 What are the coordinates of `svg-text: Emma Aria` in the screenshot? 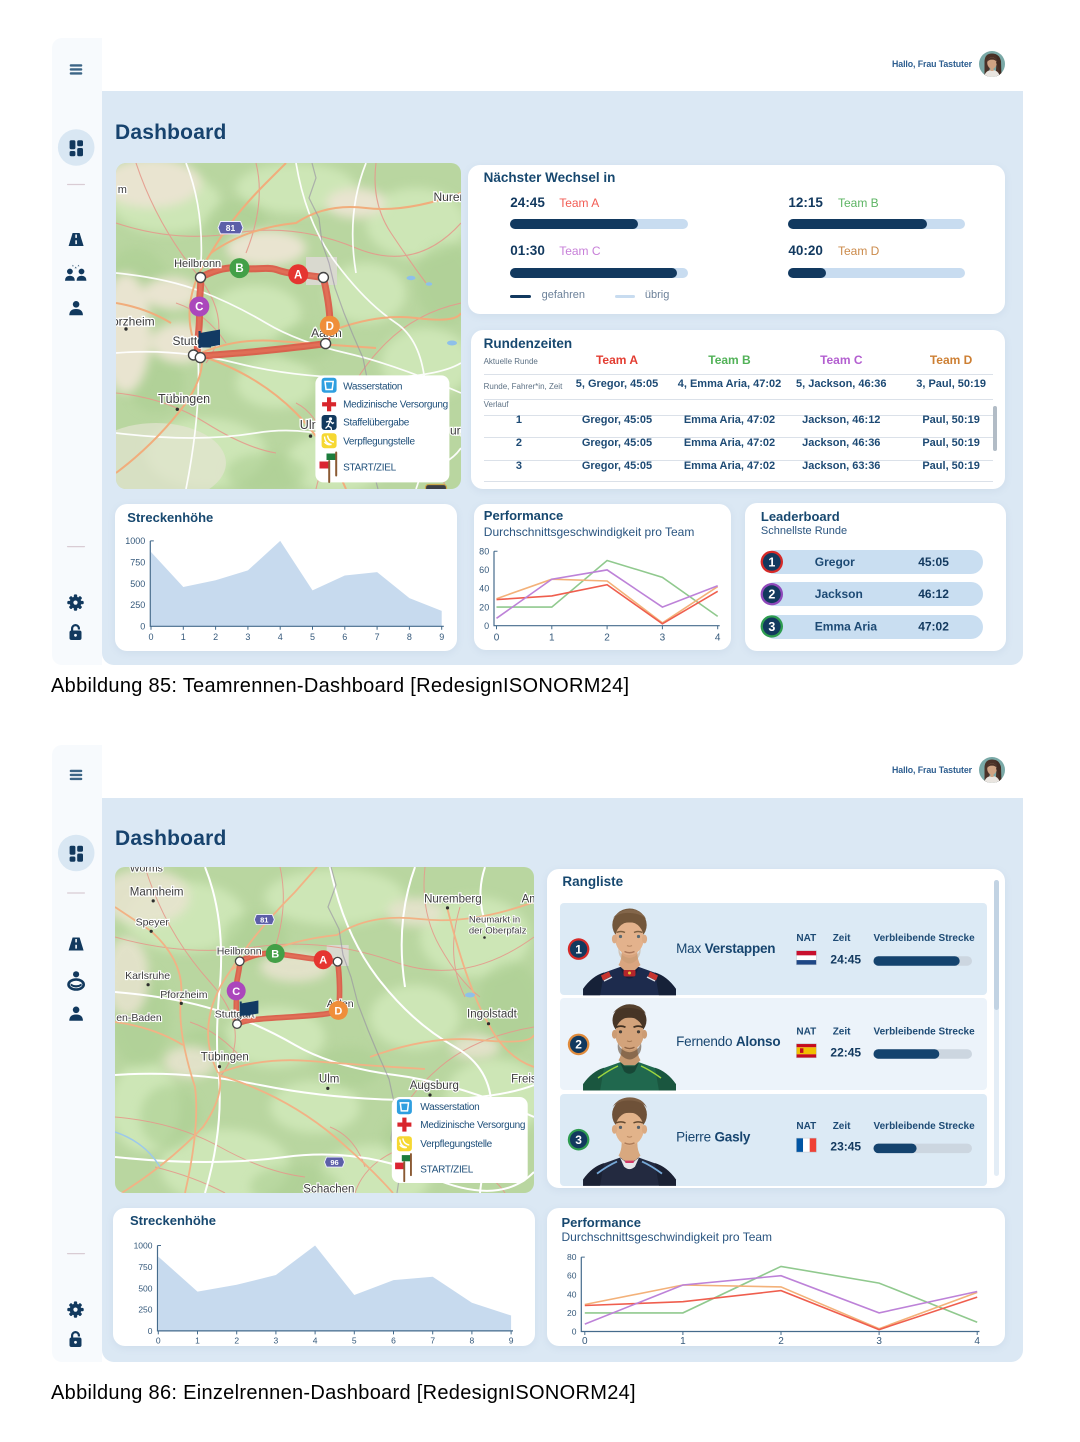 It's located at (846, 626).